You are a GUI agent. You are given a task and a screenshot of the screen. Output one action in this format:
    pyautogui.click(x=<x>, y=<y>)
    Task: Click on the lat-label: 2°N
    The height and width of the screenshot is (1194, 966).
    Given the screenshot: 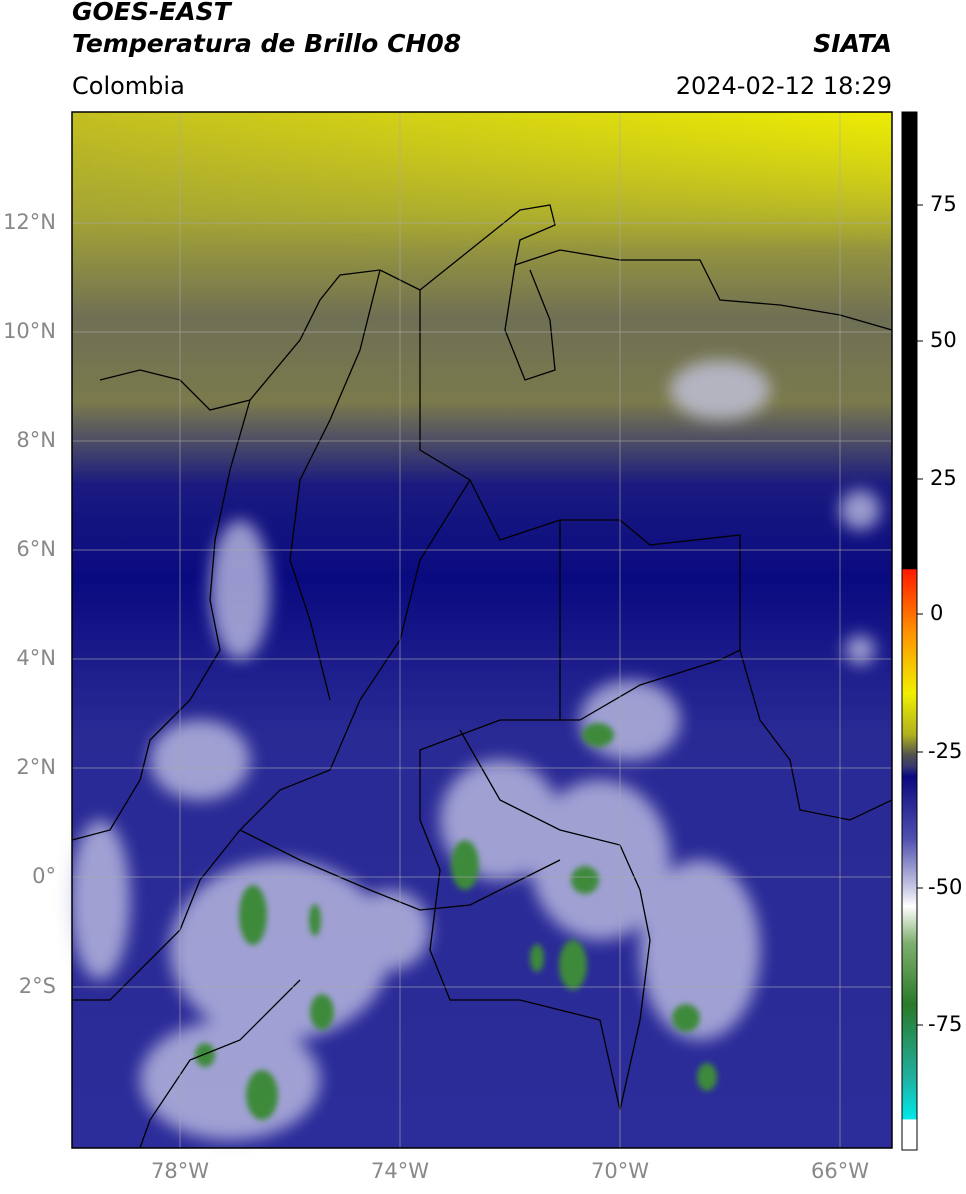 What is the action you would take?
    pyautogui.click(x=36, y=767)
    